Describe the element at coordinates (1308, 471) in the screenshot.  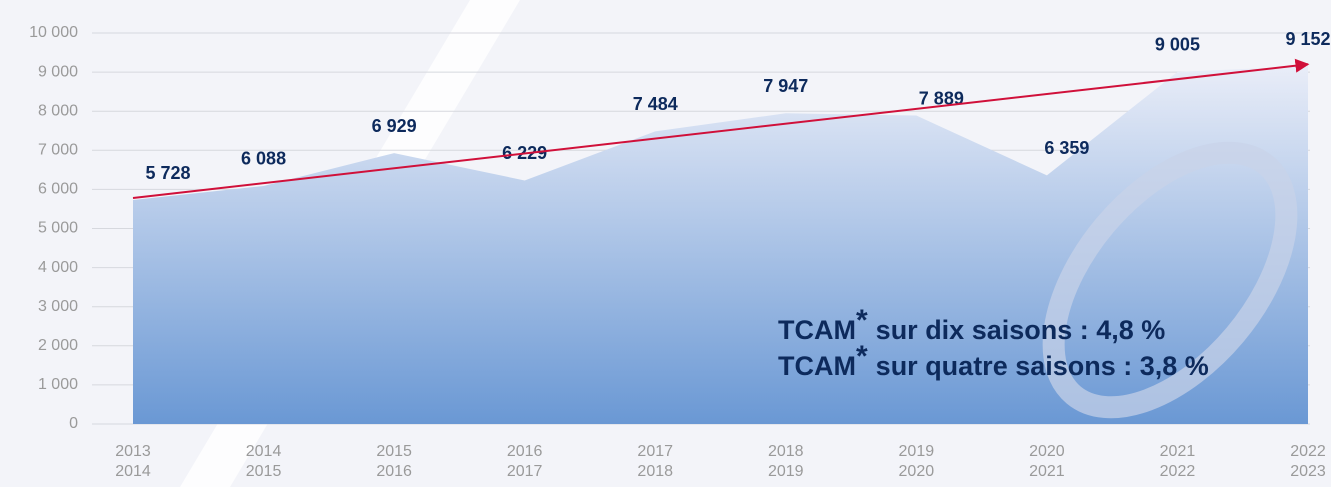
I see `x-tick-label: 2023` at that location.